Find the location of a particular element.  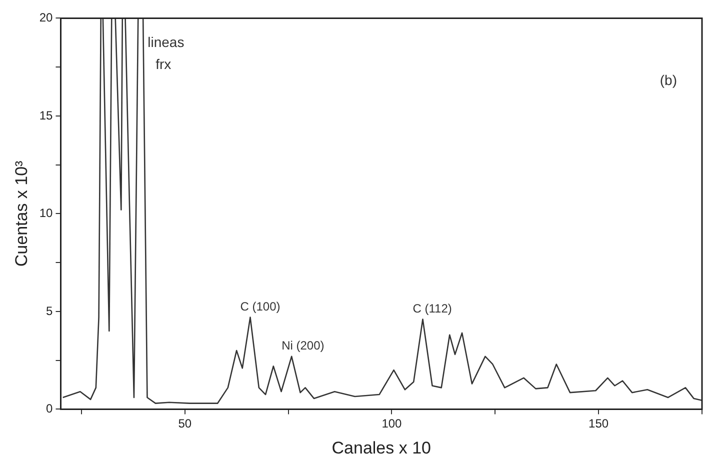

y-tick-label: 5 is located at coordinates (50, 311).